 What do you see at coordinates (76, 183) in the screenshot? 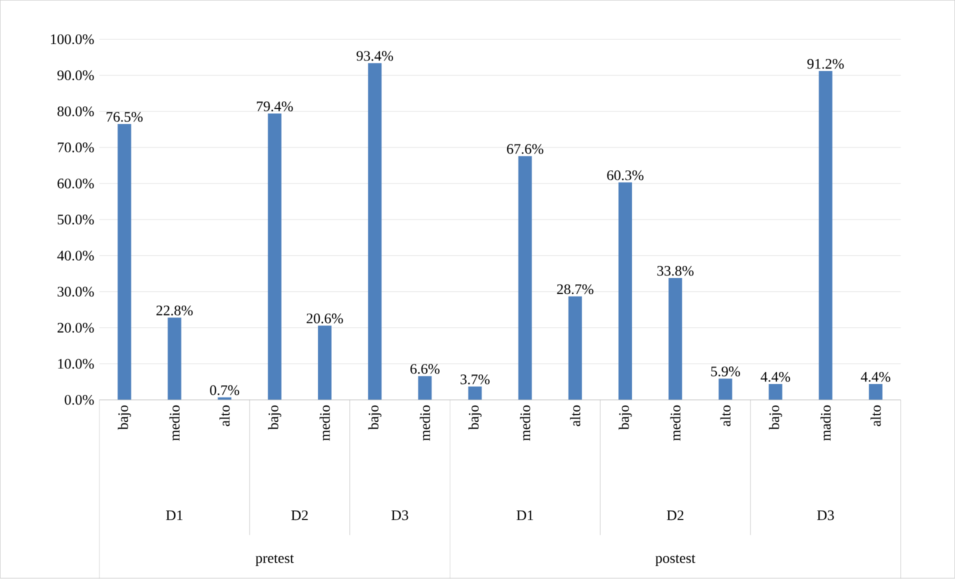
I see `y-tick-label: 60.0%` at bounding box center [76, 183].